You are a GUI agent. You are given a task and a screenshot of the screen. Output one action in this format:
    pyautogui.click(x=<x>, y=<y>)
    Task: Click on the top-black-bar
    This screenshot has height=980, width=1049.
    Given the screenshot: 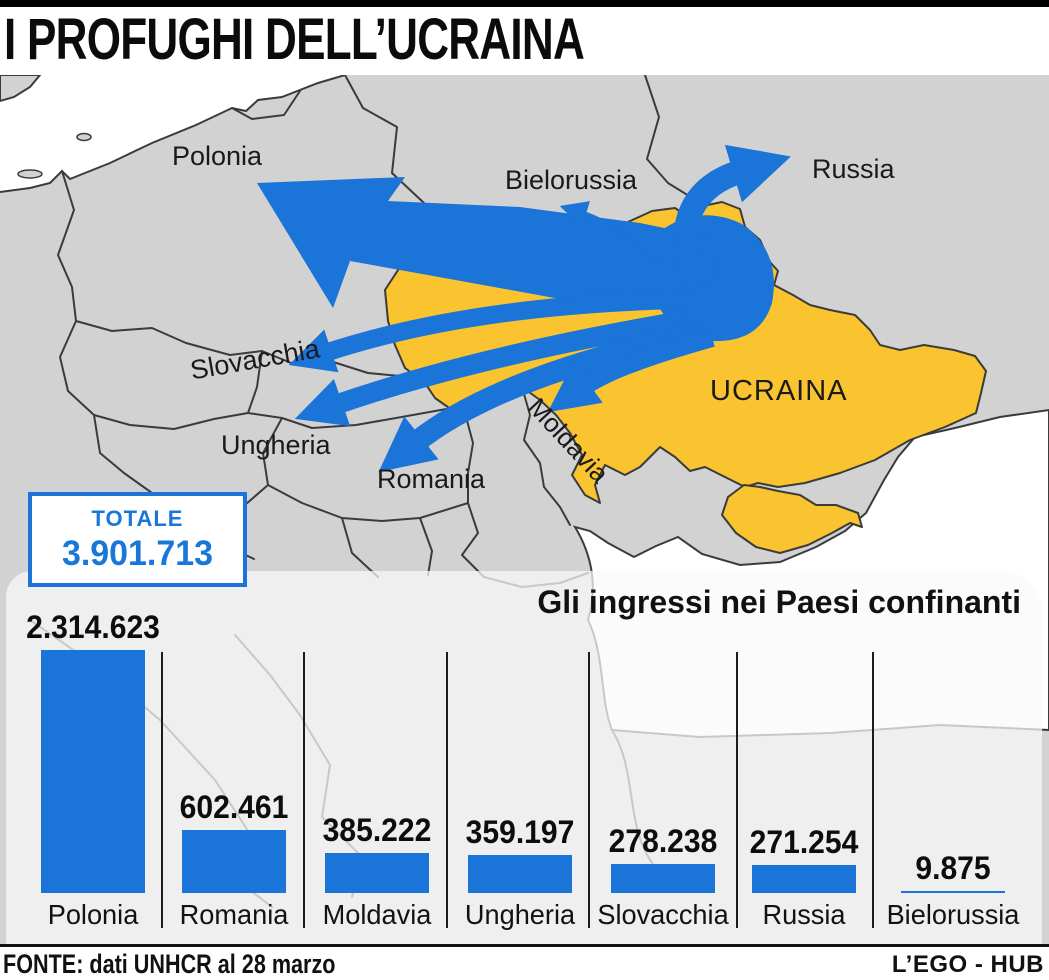 What is the action you would take?
    pyautogui.click(x=524, y=3)
    